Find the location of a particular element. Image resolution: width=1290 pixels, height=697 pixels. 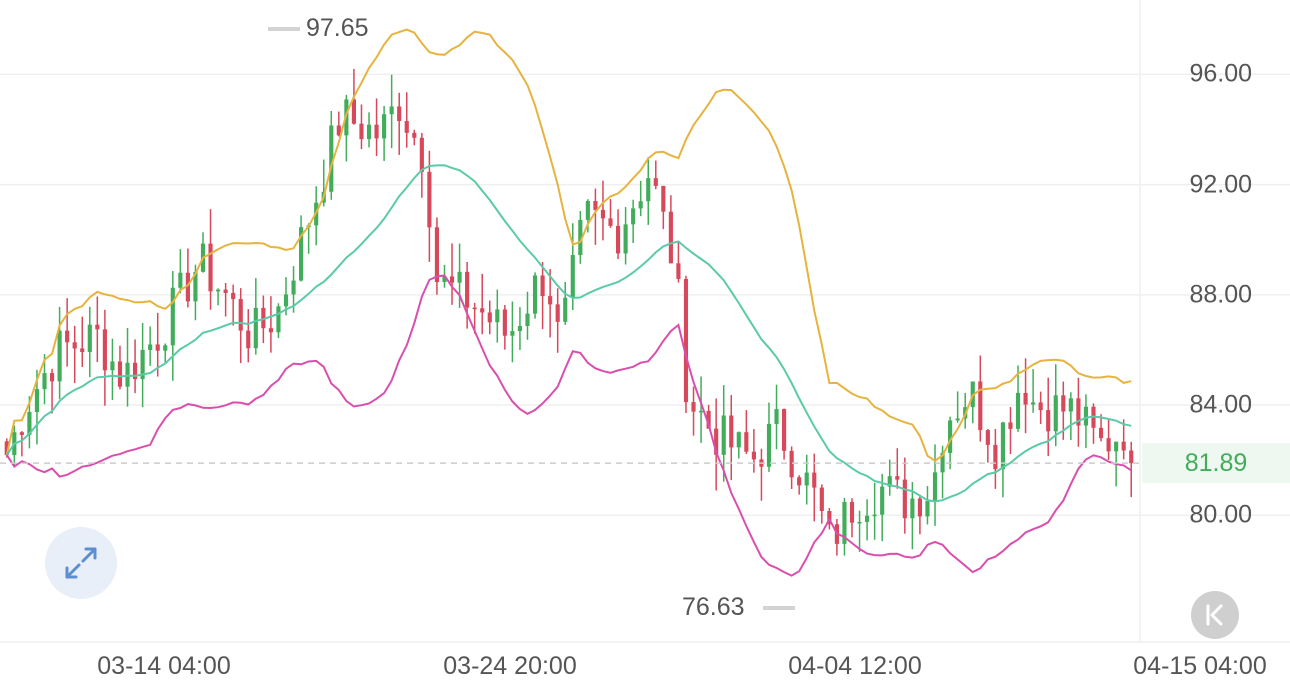

x-tick-label: 03-14 04:00 is located at coordinates (164, 666).